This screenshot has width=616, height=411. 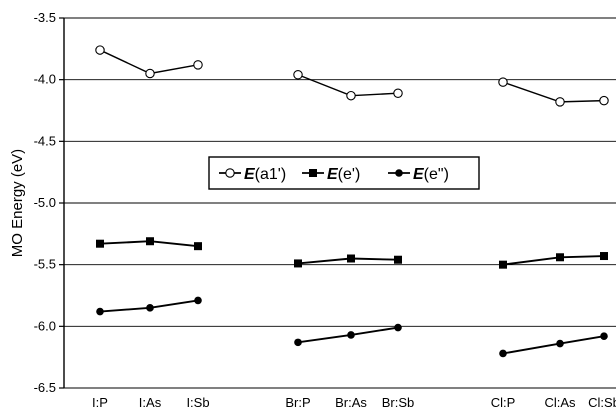 I want to click on y-tick-label: -6.0, so click(x=45, y=325).